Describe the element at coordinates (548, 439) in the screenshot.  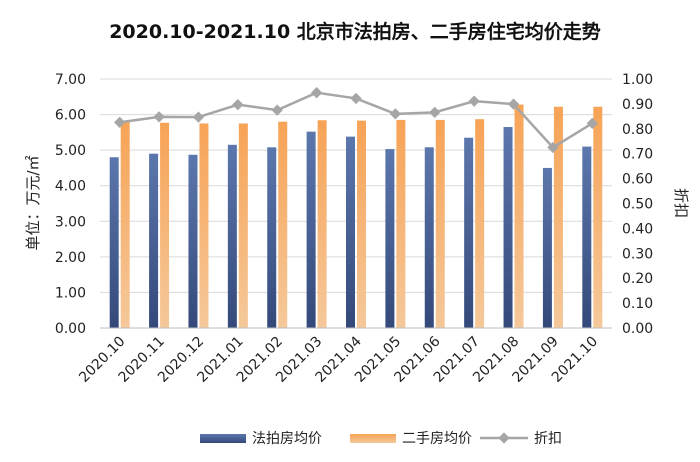
I see `legend-label-discount: 折扣` at that location.